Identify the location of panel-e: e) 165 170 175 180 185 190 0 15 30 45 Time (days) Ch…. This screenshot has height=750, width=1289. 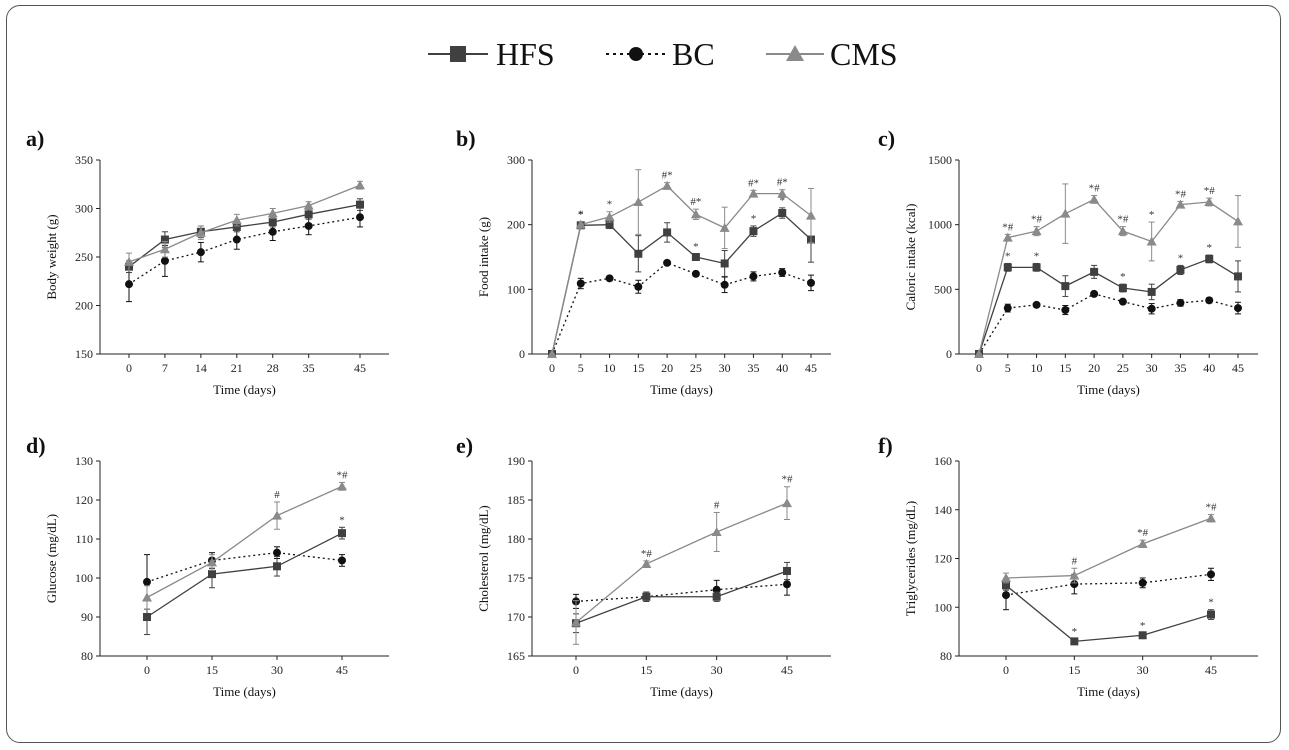
(643, 566).